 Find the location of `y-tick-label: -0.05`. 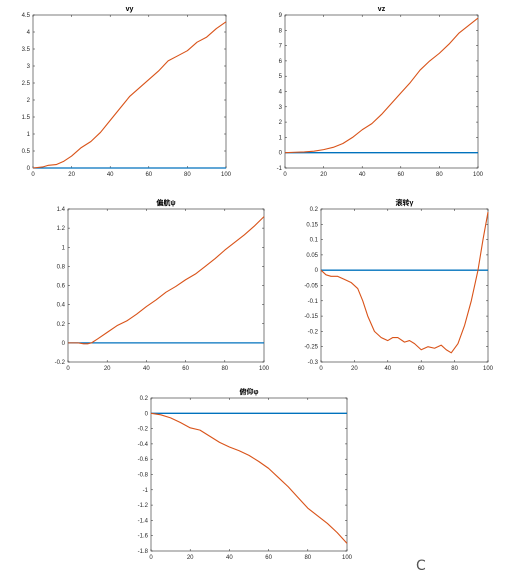

y-tick-label: -0.05 is located at coordinates (311, 287).